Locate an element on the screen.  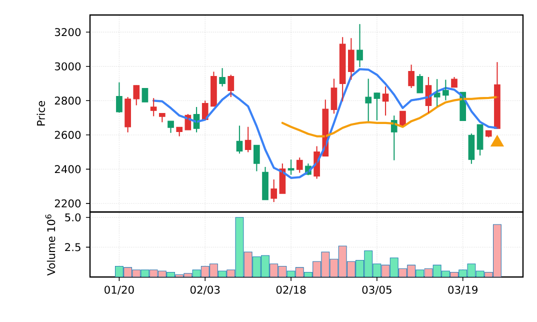
x-tick-label: 01/20 is located at coordinates (119, 290).